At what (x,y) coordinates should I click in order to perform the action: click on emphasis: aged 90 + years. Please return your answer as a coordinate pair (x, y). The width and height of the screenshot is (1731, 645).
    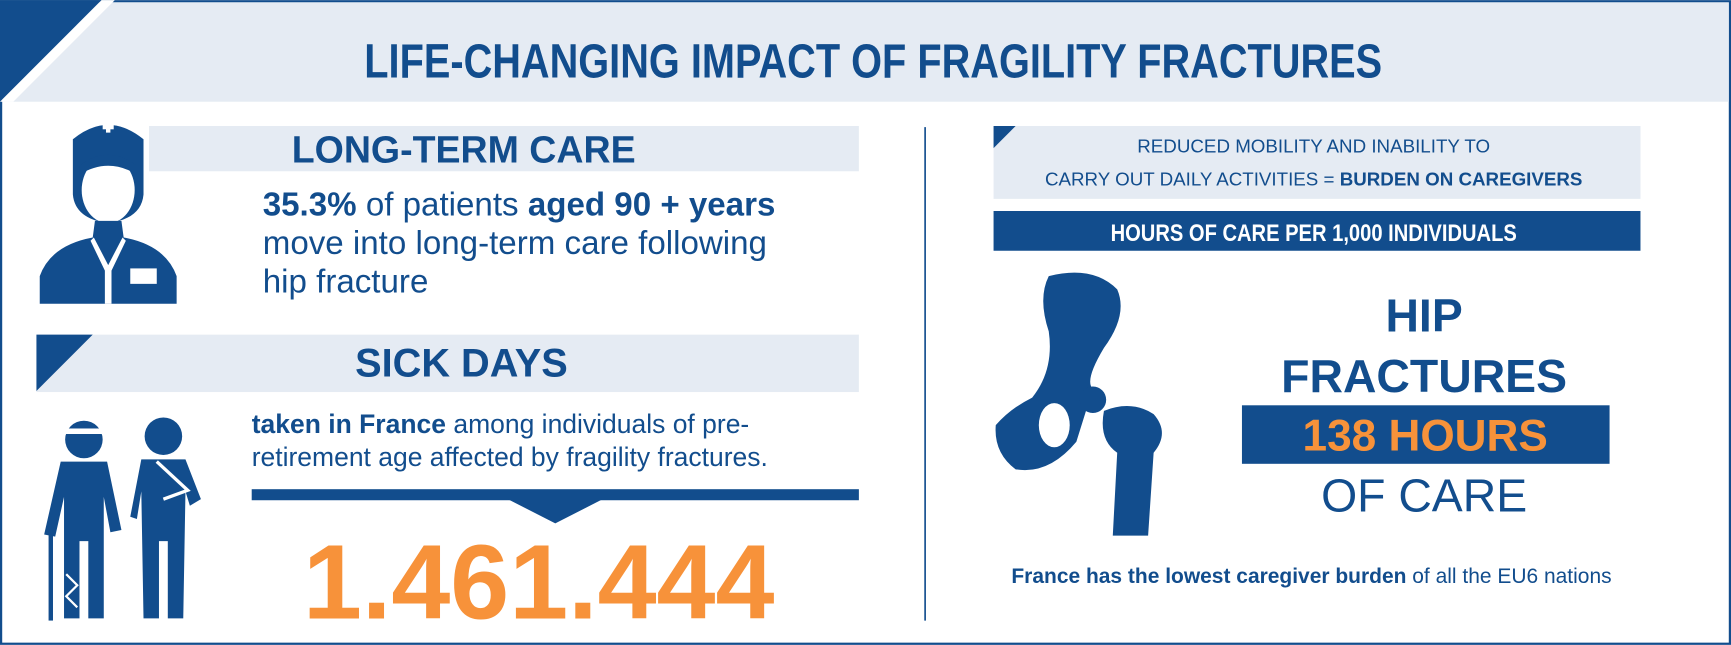
    Looking at the image, I should click on (652, 204).